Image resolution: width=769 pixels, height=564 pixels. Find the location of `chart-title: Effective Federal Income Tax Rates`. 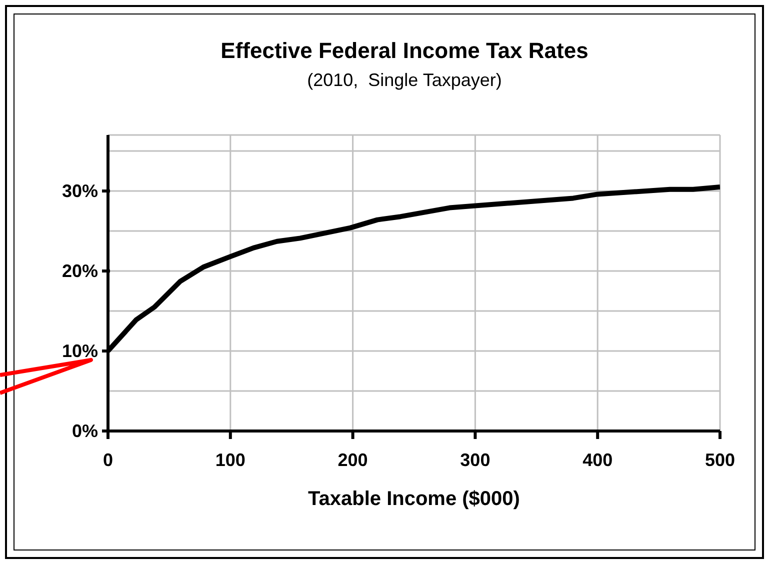

chart-title: Effective Federal Income Tax Rates is located at coordinates (405, 51).